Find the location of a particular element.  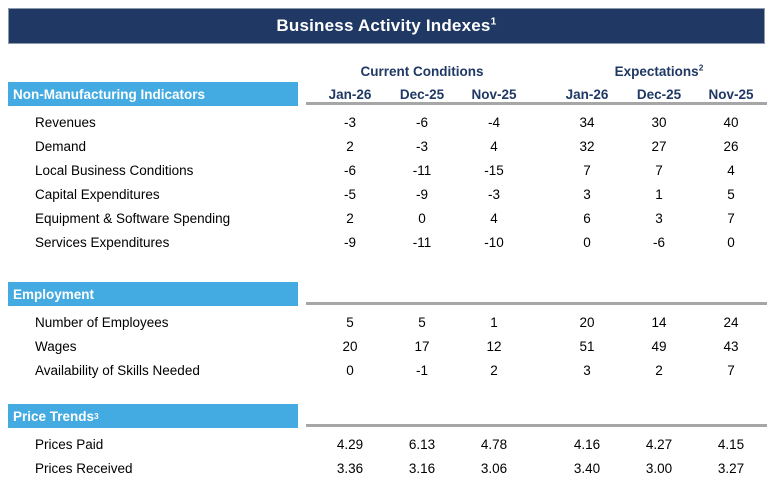

value-cell: 12 is located at coordinates (494, 346).